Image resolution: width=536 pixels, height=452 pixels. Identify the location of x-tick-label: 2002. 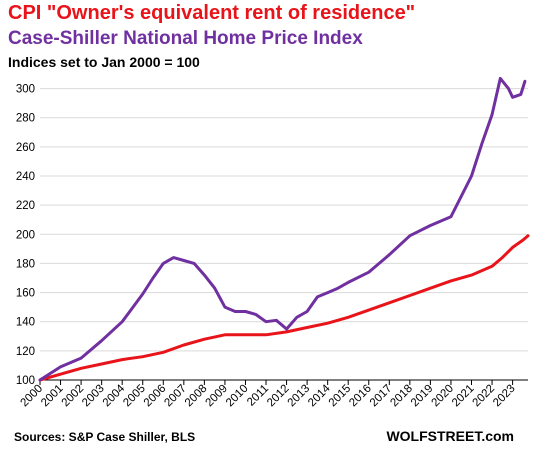
(73, 396).